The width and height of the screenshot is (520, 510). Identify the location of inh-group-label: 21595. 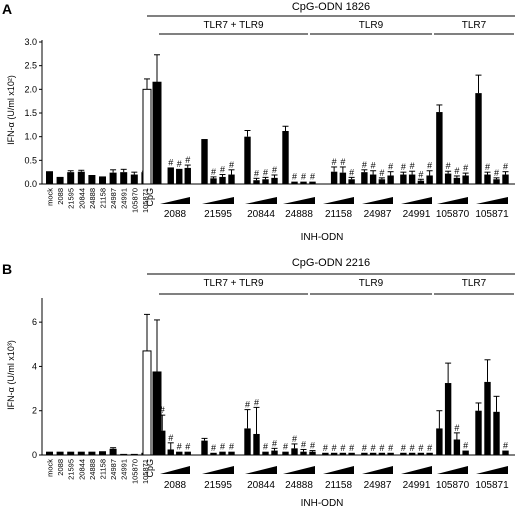
(218, 214).